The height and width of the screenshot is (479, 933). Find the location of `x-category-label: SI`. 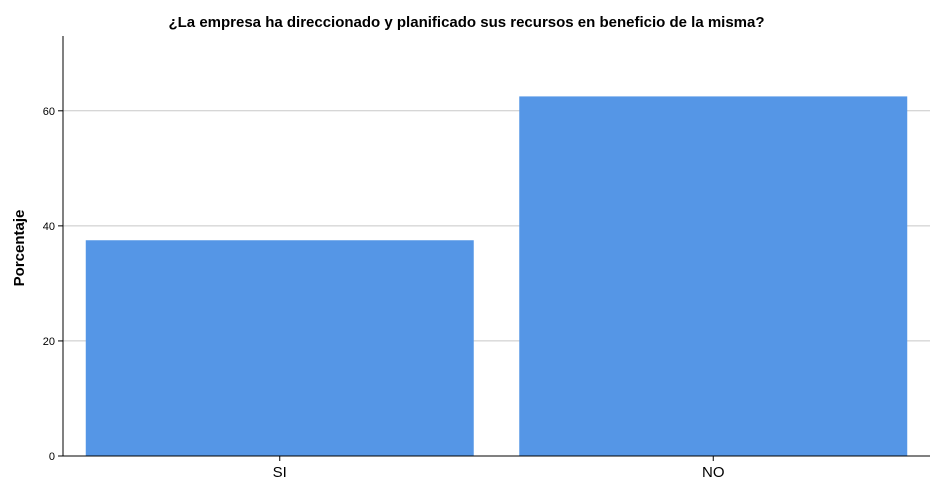

x-category-label: SI is located at coordinates (280, 471).